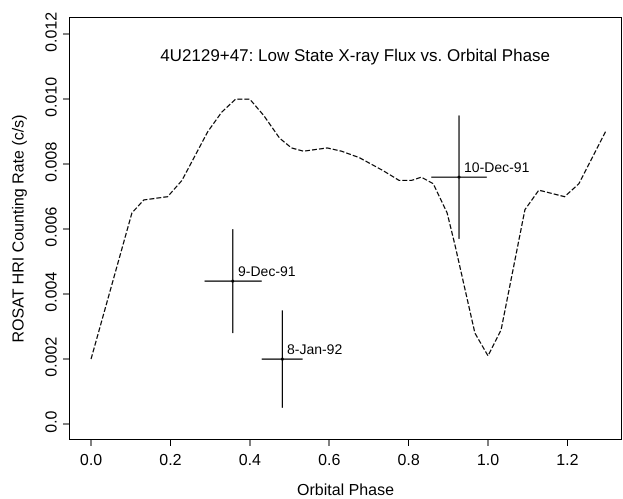  What do you see at coordinates (567, 461) in the screenshot?
I see `x-tick-label: 1.2` at bounding box center [567, 461].